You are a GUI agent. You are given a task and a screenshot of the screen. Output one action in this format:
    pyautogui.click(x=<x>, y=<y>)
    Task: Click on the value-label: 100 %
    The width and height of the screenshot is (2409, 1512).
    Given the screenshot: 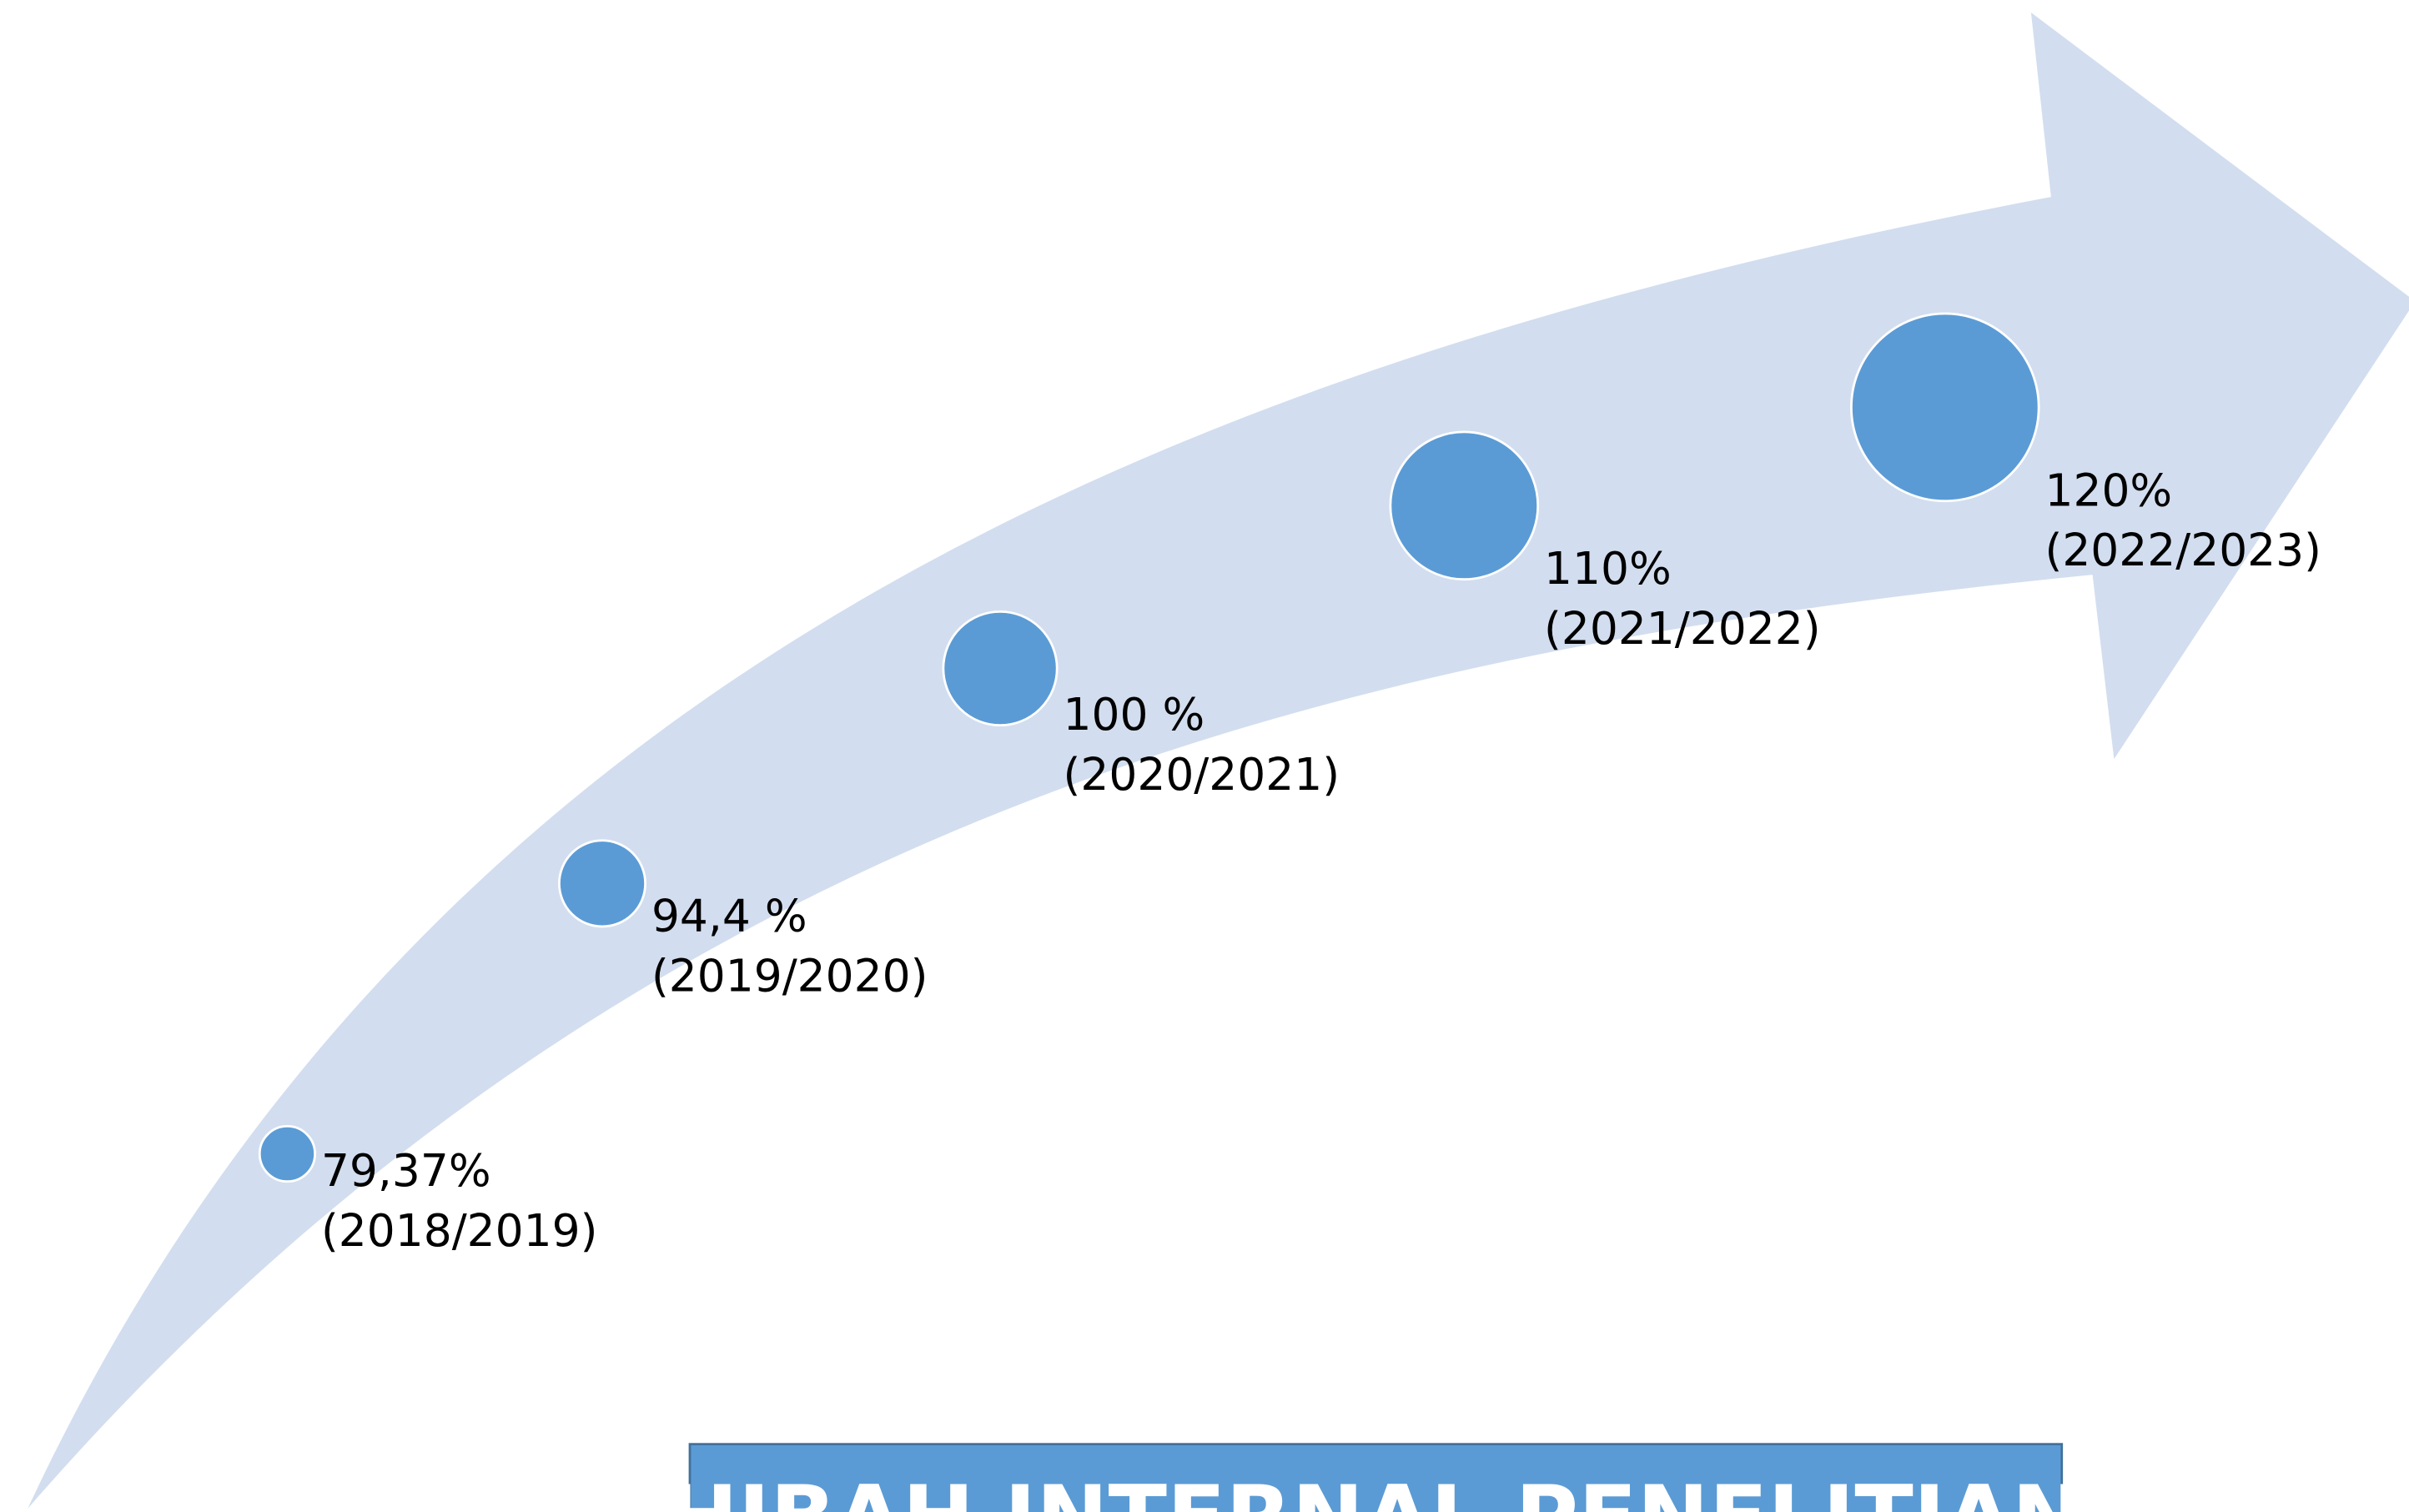 What is the action you would take?
    pyautogui.click(x=1135, y=714)
    